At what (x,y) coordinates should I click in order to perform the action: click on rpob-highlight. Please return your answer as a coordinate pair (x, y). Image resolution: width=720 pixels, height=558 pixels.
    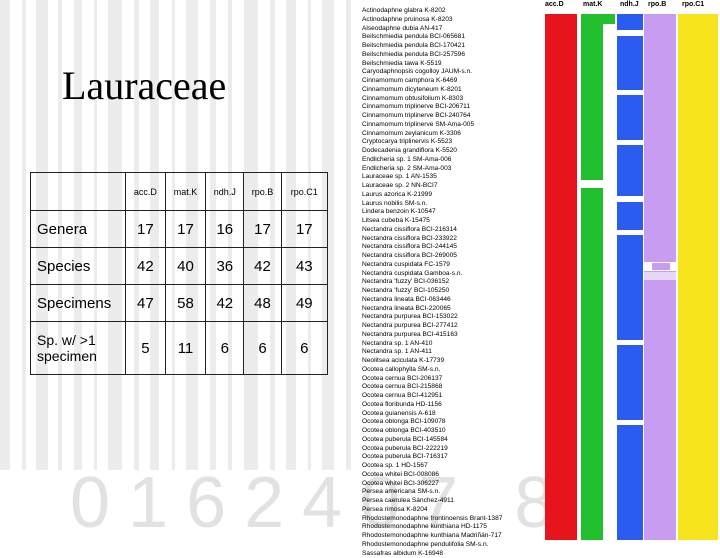
    Looking at the image, I should click on (661, 266).